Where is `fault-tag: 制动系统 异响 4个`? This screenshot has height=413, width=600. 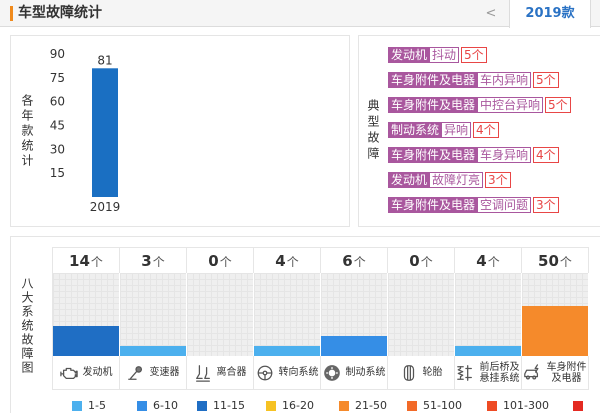
fault-tag: 制动系统 异响 4个 is located at coordinates (479, 130).